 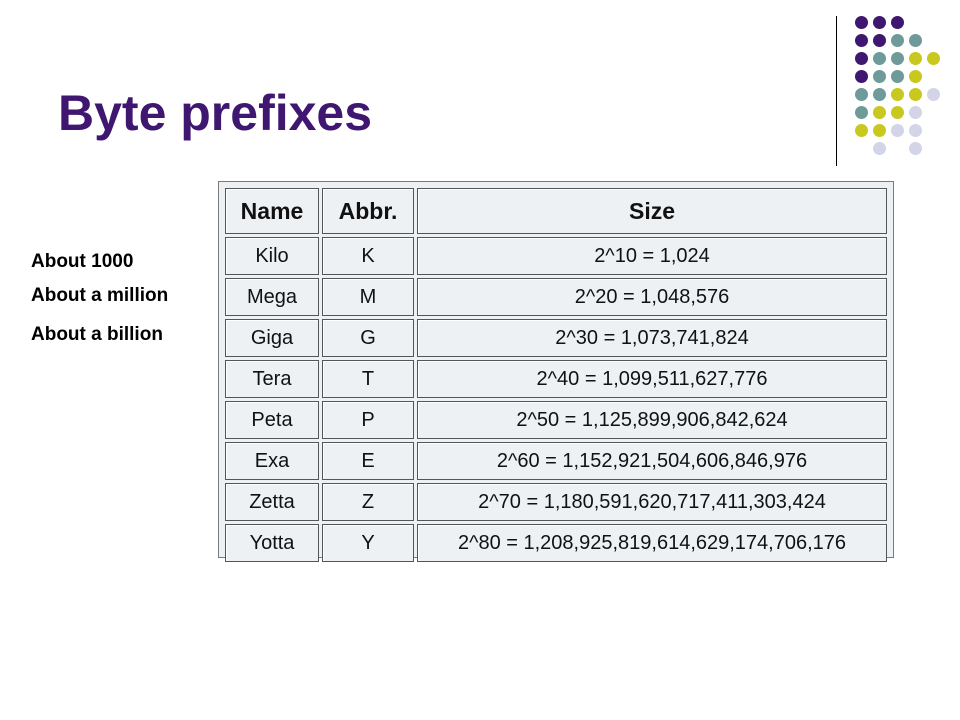 What do you see at coordinates (97, 334) in the screenshot?
I see `note-about-a-billion: About a billion` at bounding box center [97, 334].